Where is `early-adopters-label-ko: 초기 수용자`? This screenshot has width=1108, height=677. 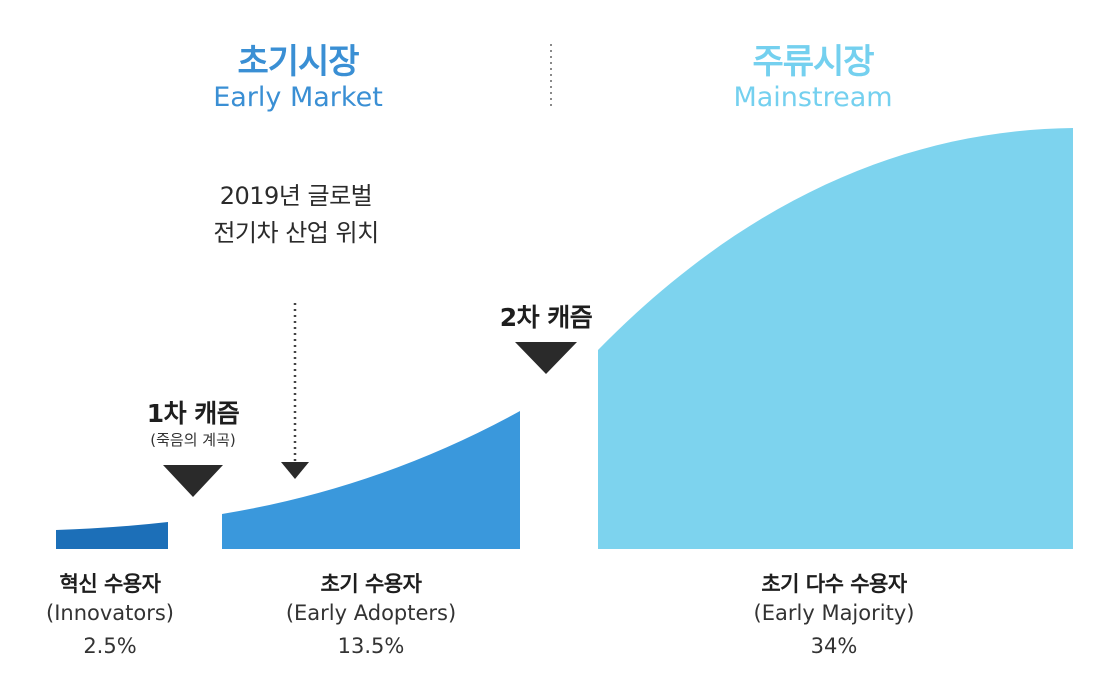
early-adopters-label-ko: 초기 수용자 is located at coordinates (371, 584).